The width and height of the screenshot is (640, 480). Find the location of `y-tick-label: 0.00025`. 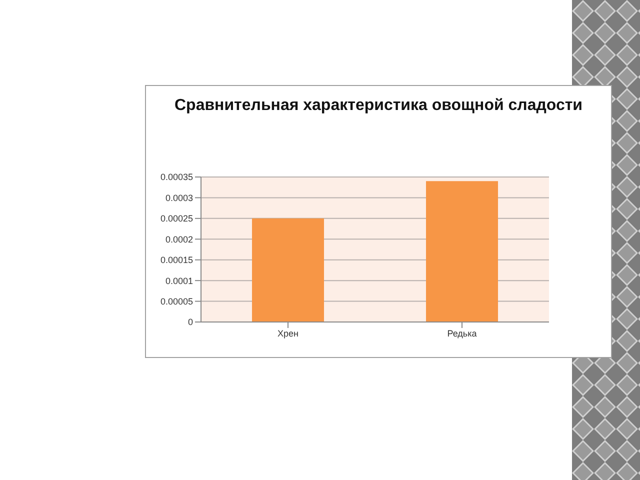

y-tick-label: 0.00025 is located at coordinates (176, 219).